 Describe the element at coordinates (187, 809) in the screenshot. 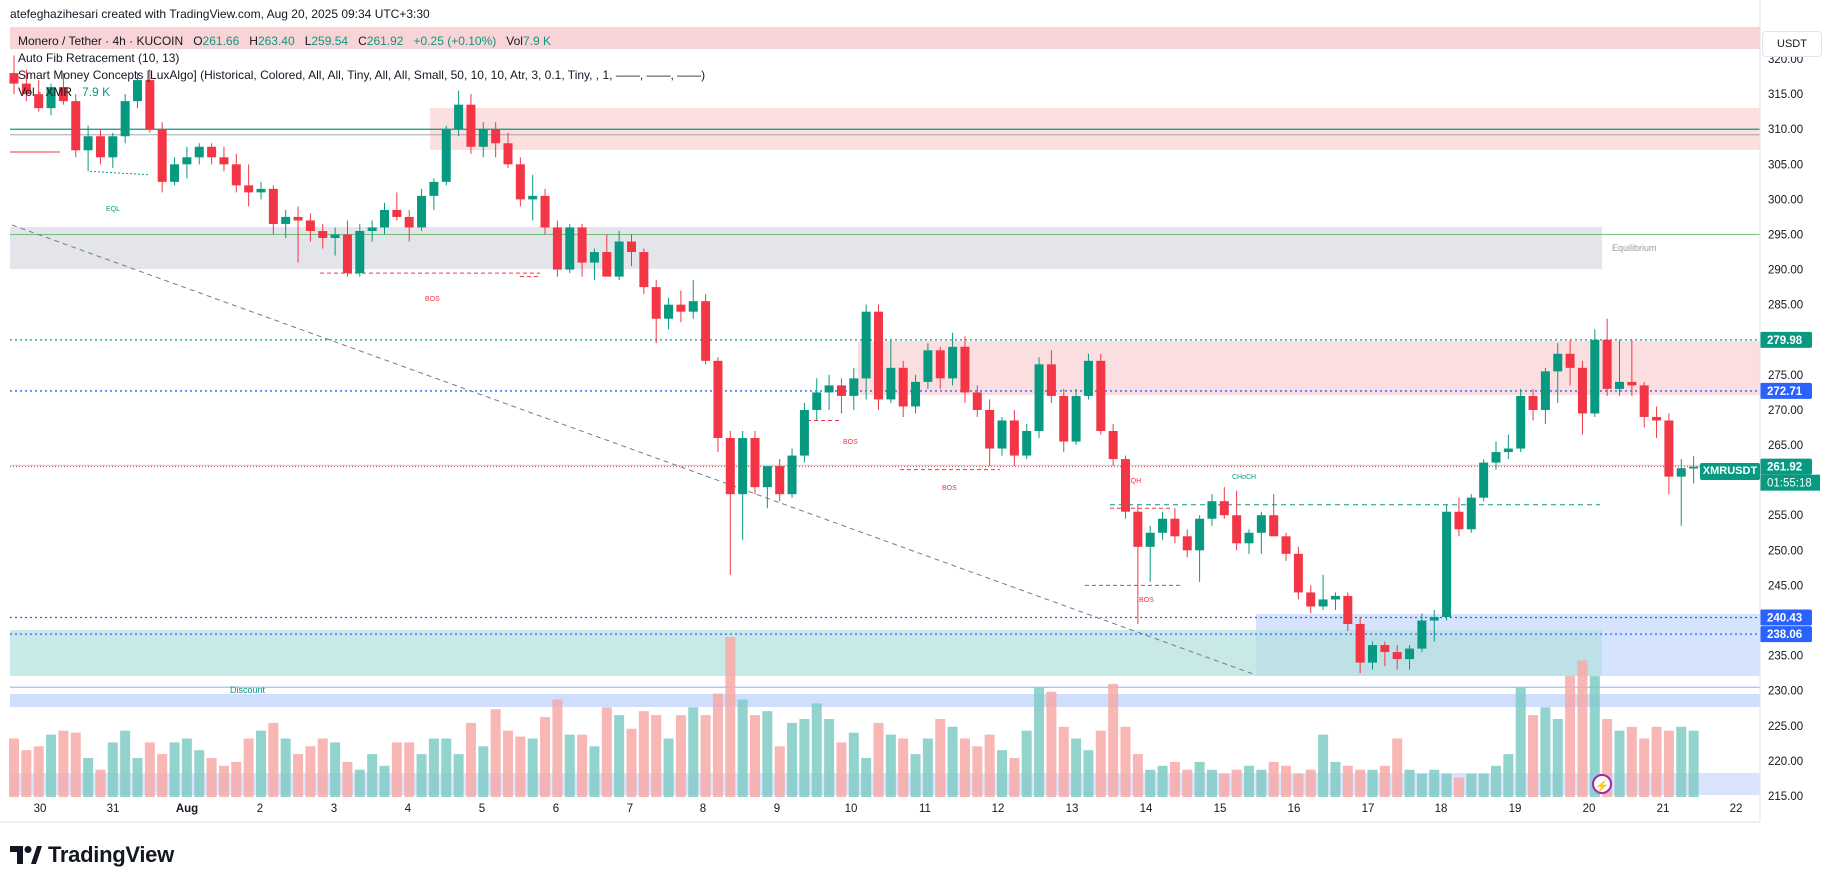

I see `date-tick-label: Aug` at that location.